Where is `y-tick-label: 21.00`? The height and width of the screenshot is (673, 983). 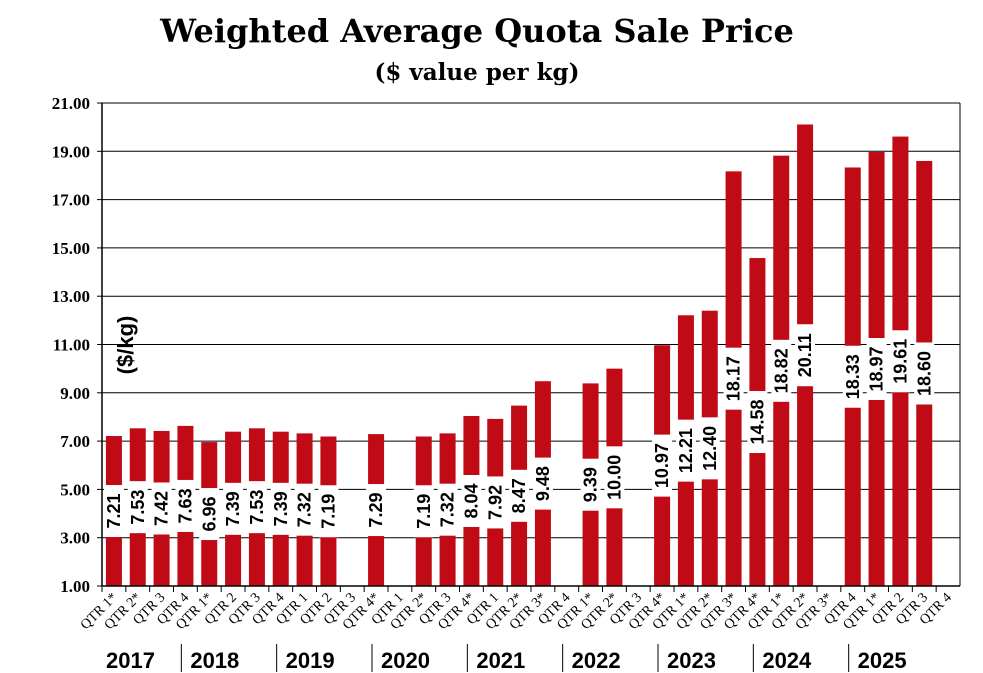
y-tick-label: 21.00 is located at coordinates (71, 103).